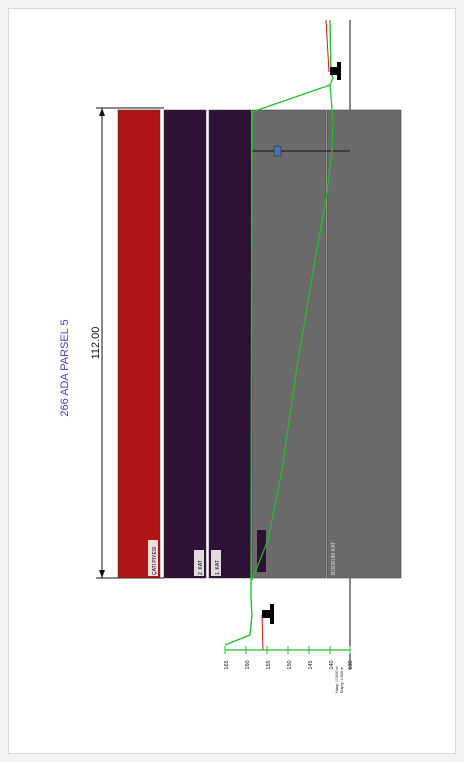 The image size is (464, 762). I want to click on floor-label-basement-text: BODRUM KAT, so click(334, 558).